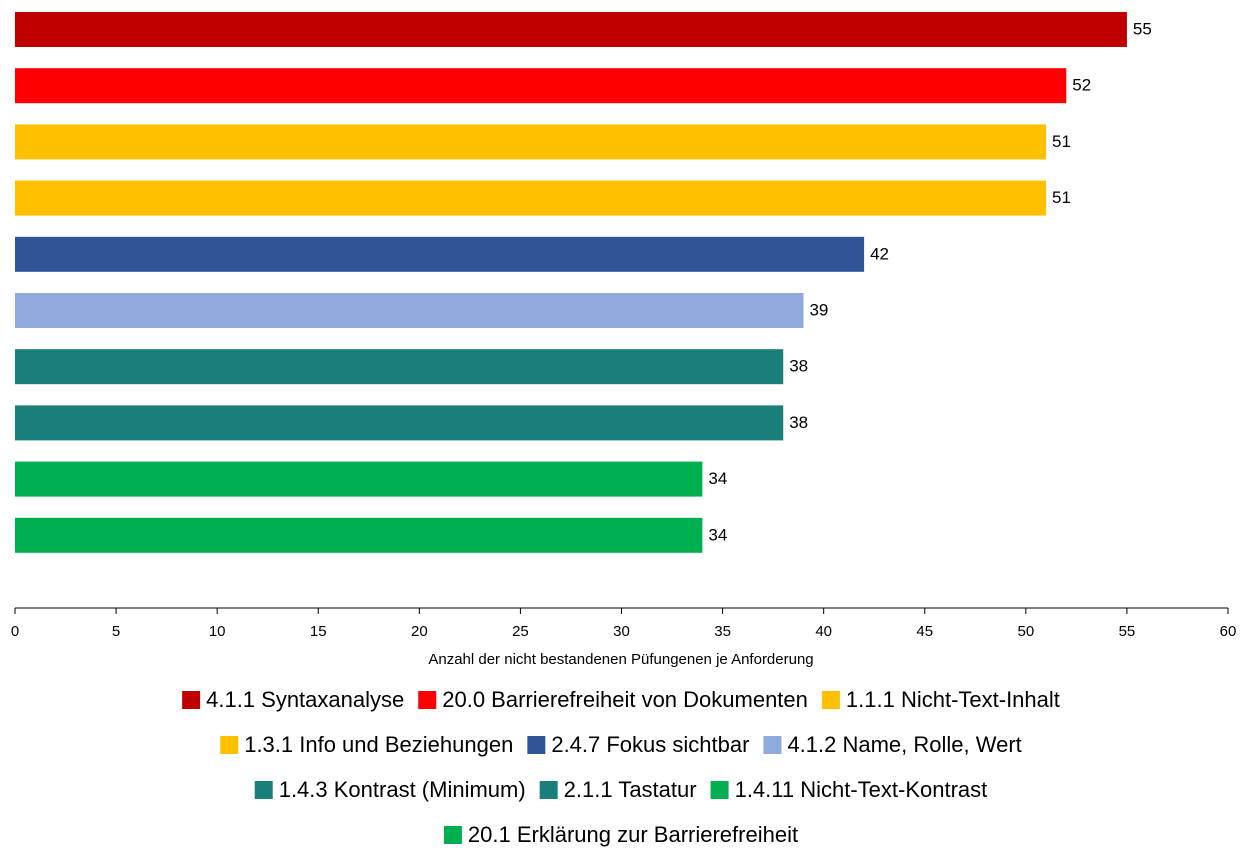  I want to click on value-label: 55, so click(1142, 28).